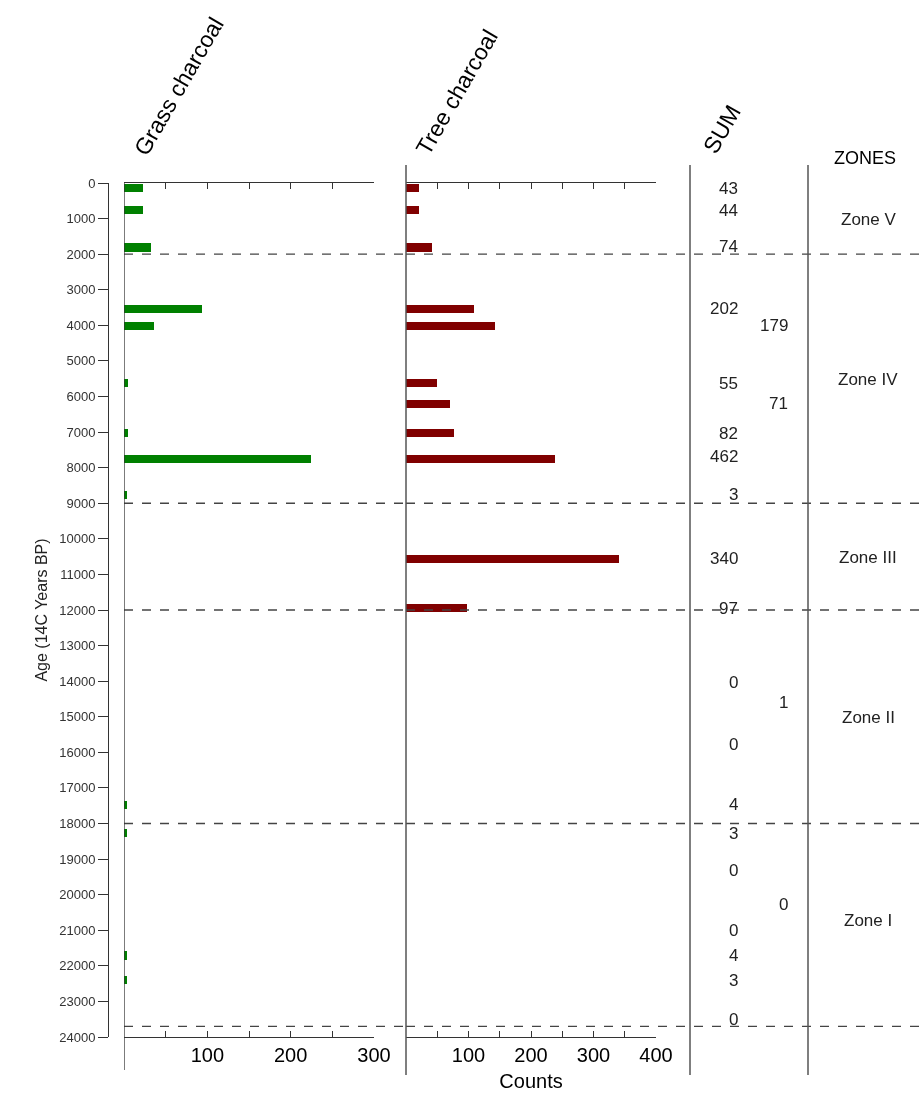 This screenshot has width=921, height=1108. I want to click on text: 97, so click(728, 608).